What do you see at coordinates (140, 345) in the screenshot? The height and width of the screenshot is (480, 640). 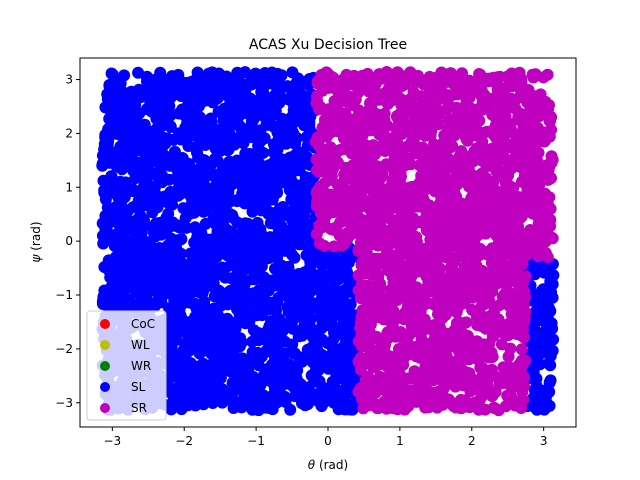 I see `legend-label: WL` at bounding box center [140, 345].